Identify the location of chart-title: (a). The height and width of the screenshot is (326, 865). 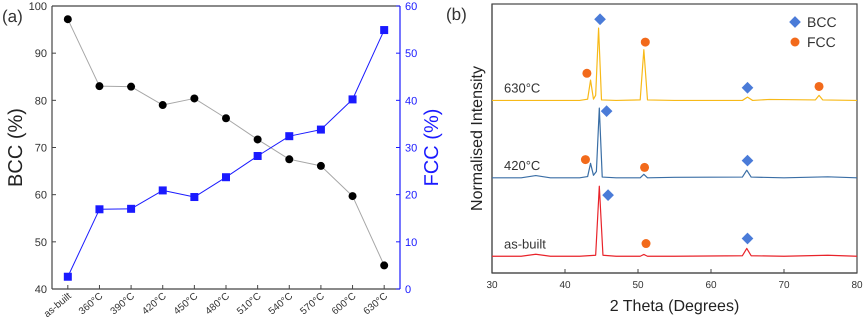
(12, 16).